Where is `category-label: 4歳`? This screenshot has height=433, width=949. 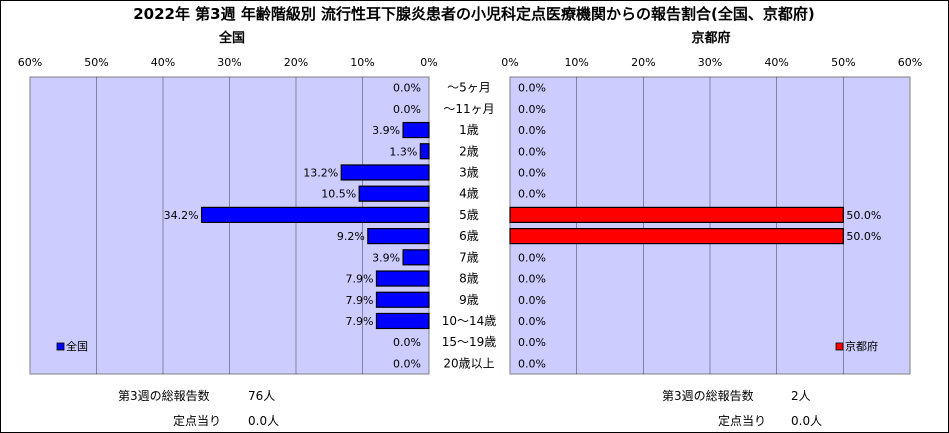
category-label: 4歳 is located at coordinates (469, 194).